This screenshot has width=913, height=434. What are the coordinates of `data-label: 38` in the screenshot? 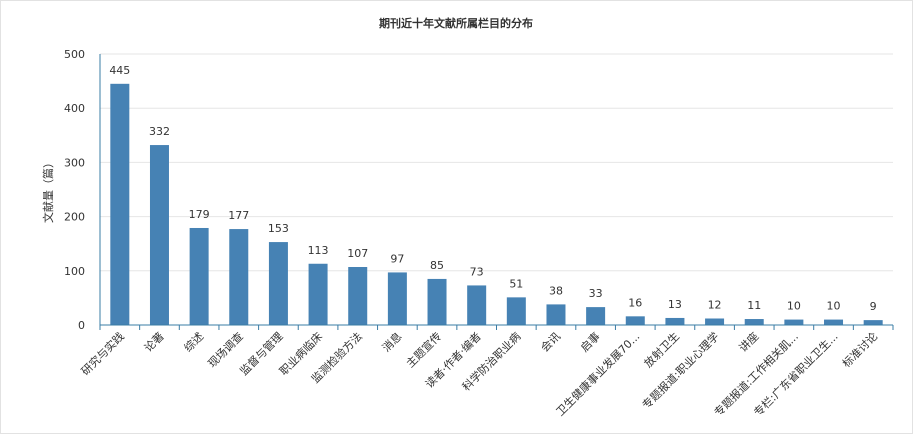 It's located at (556, 290).